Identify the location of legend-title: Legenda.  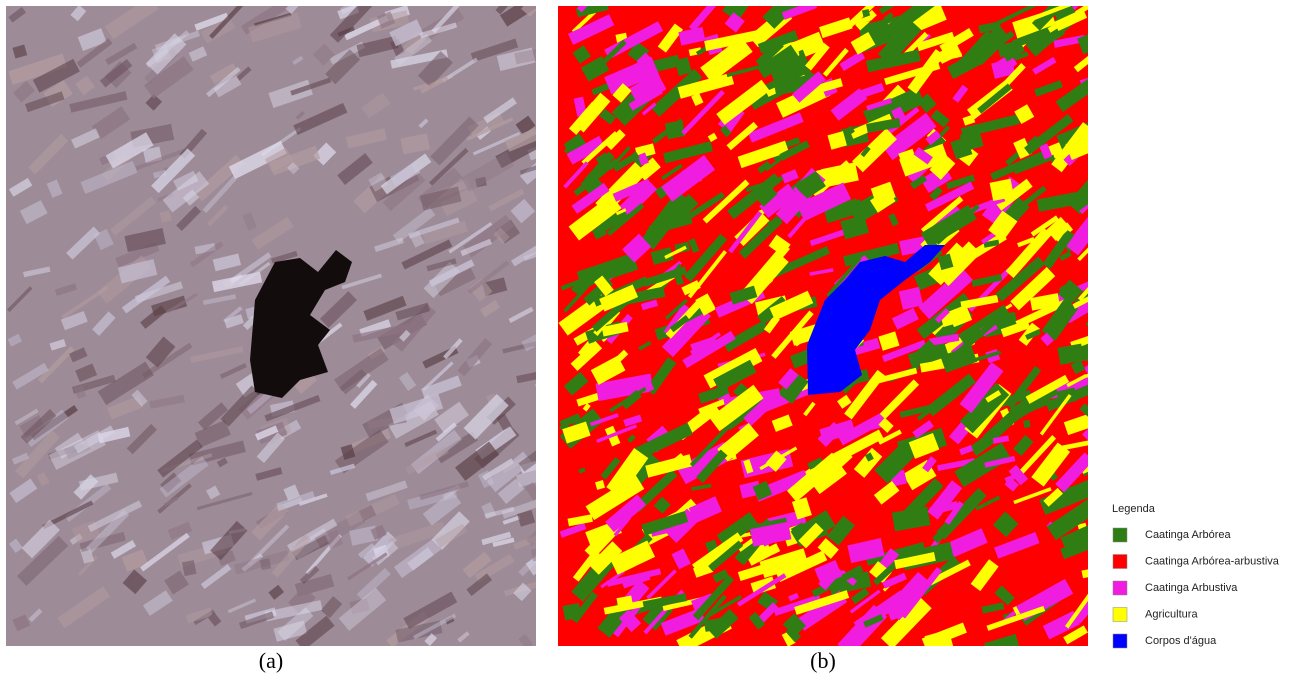
(1134, 509).